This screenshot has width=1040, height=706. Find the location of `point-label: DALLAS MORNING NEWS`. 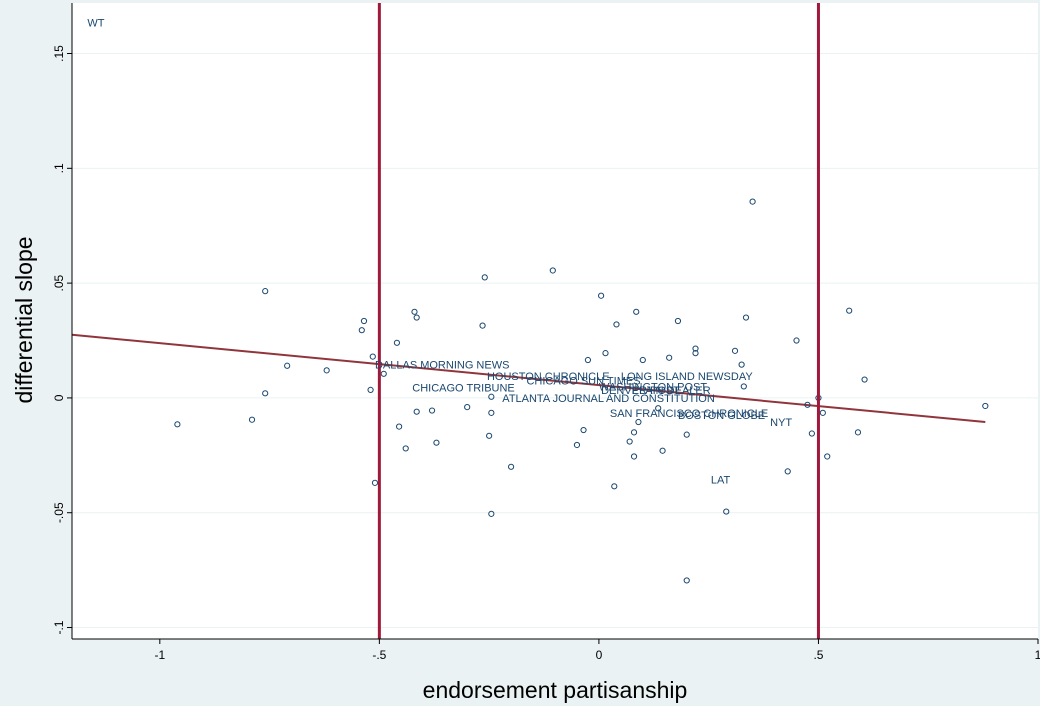

point-label: DALLAS MORNING NEWS is located at coordinates (442, 366).